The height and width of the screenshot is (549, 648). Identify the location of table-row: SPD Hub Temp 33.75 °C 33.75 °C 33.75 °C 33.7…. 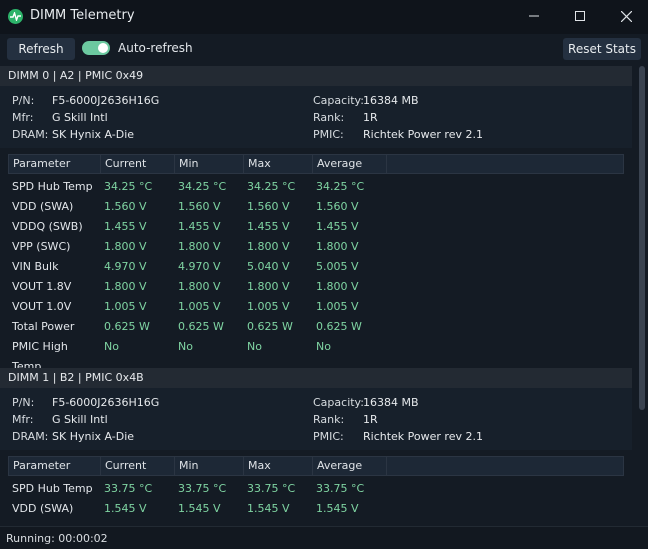
(316, 489).